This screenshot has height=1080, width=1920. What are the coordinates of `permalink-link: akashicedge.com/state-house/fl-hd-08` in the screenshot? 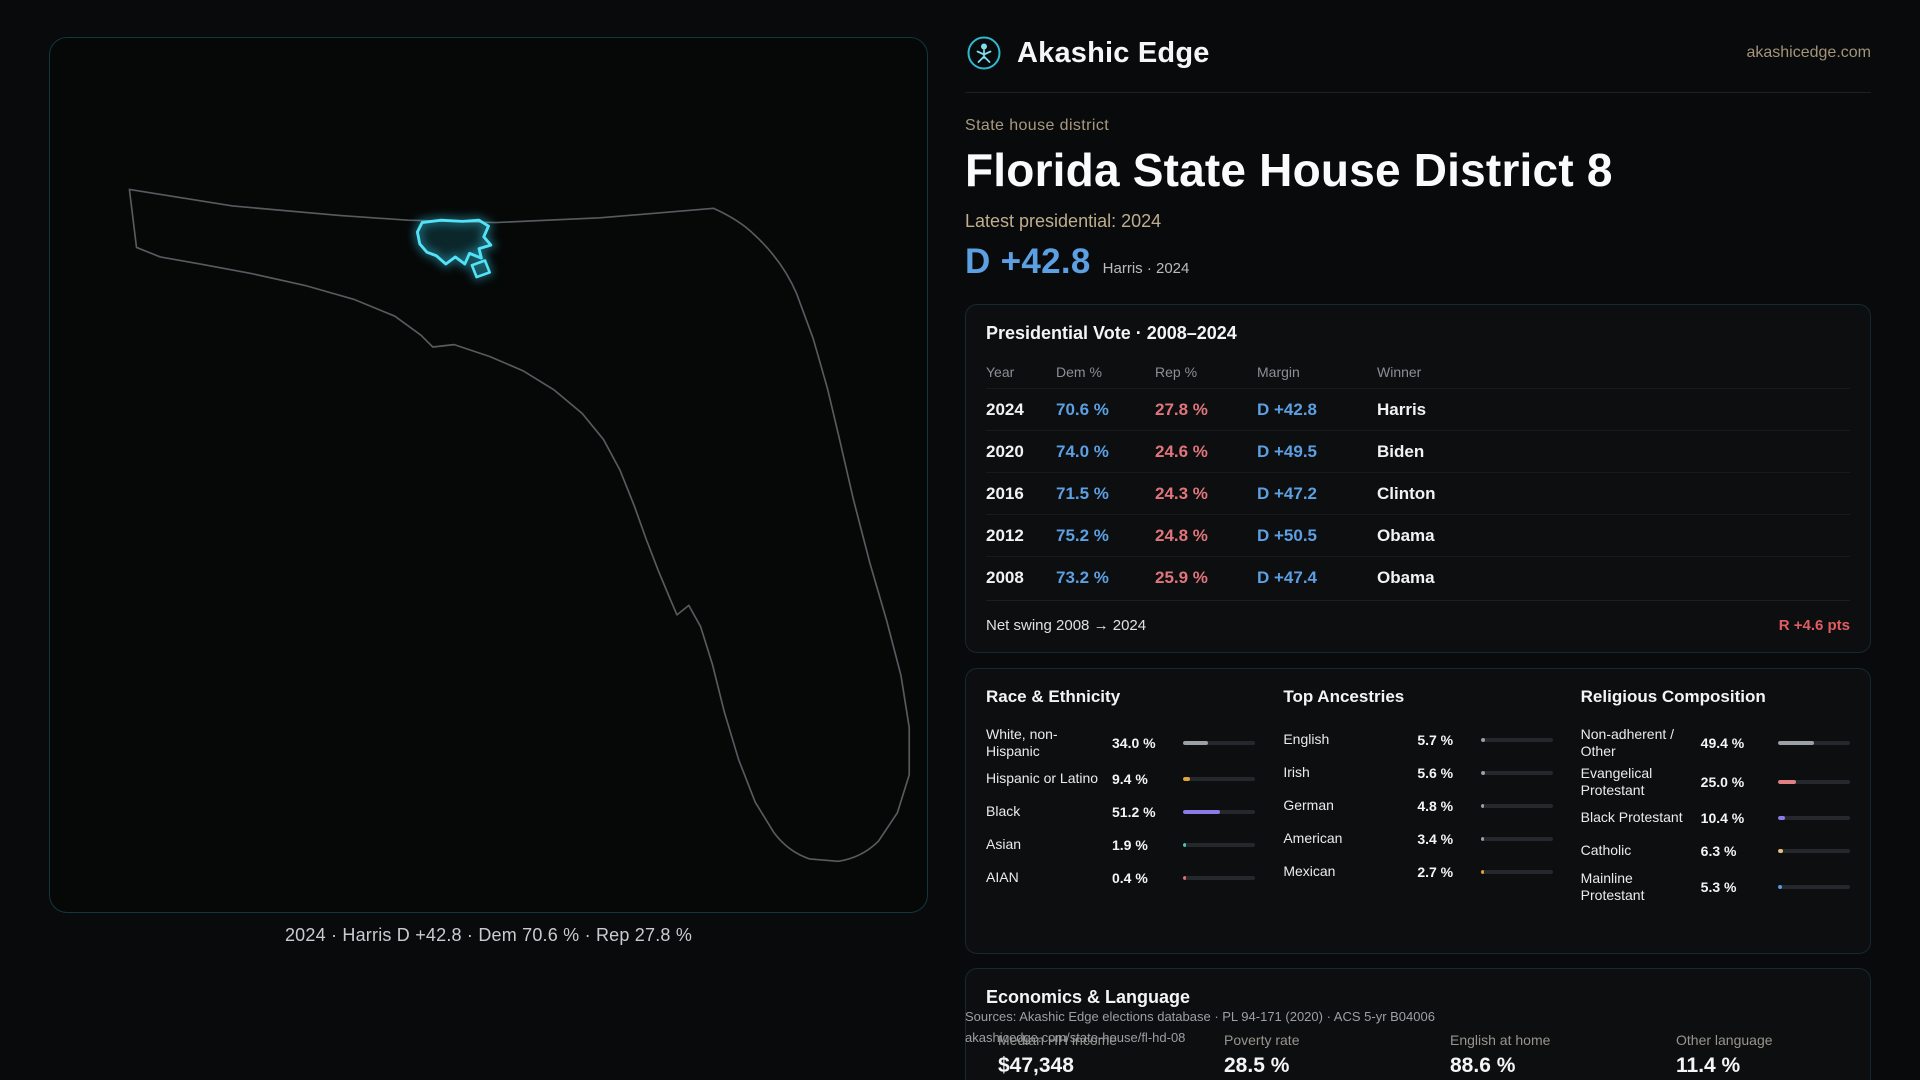 It's located at (1075, 1037).